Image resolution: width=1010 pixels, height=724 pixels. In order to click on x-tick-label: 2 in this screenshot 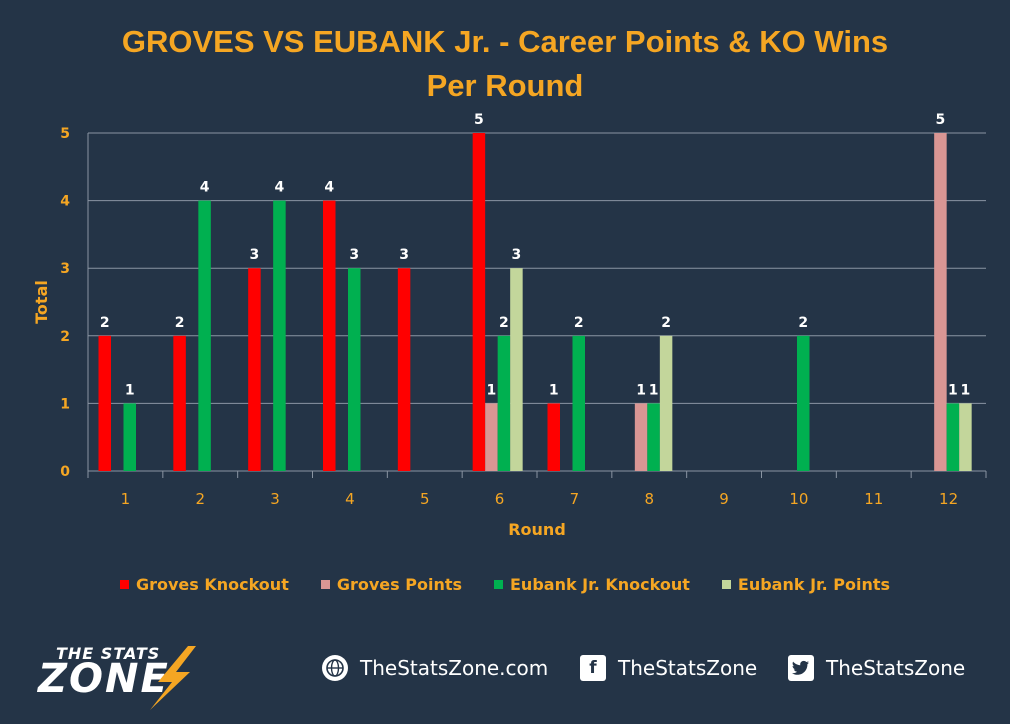, I will do `click(200, 499)`.